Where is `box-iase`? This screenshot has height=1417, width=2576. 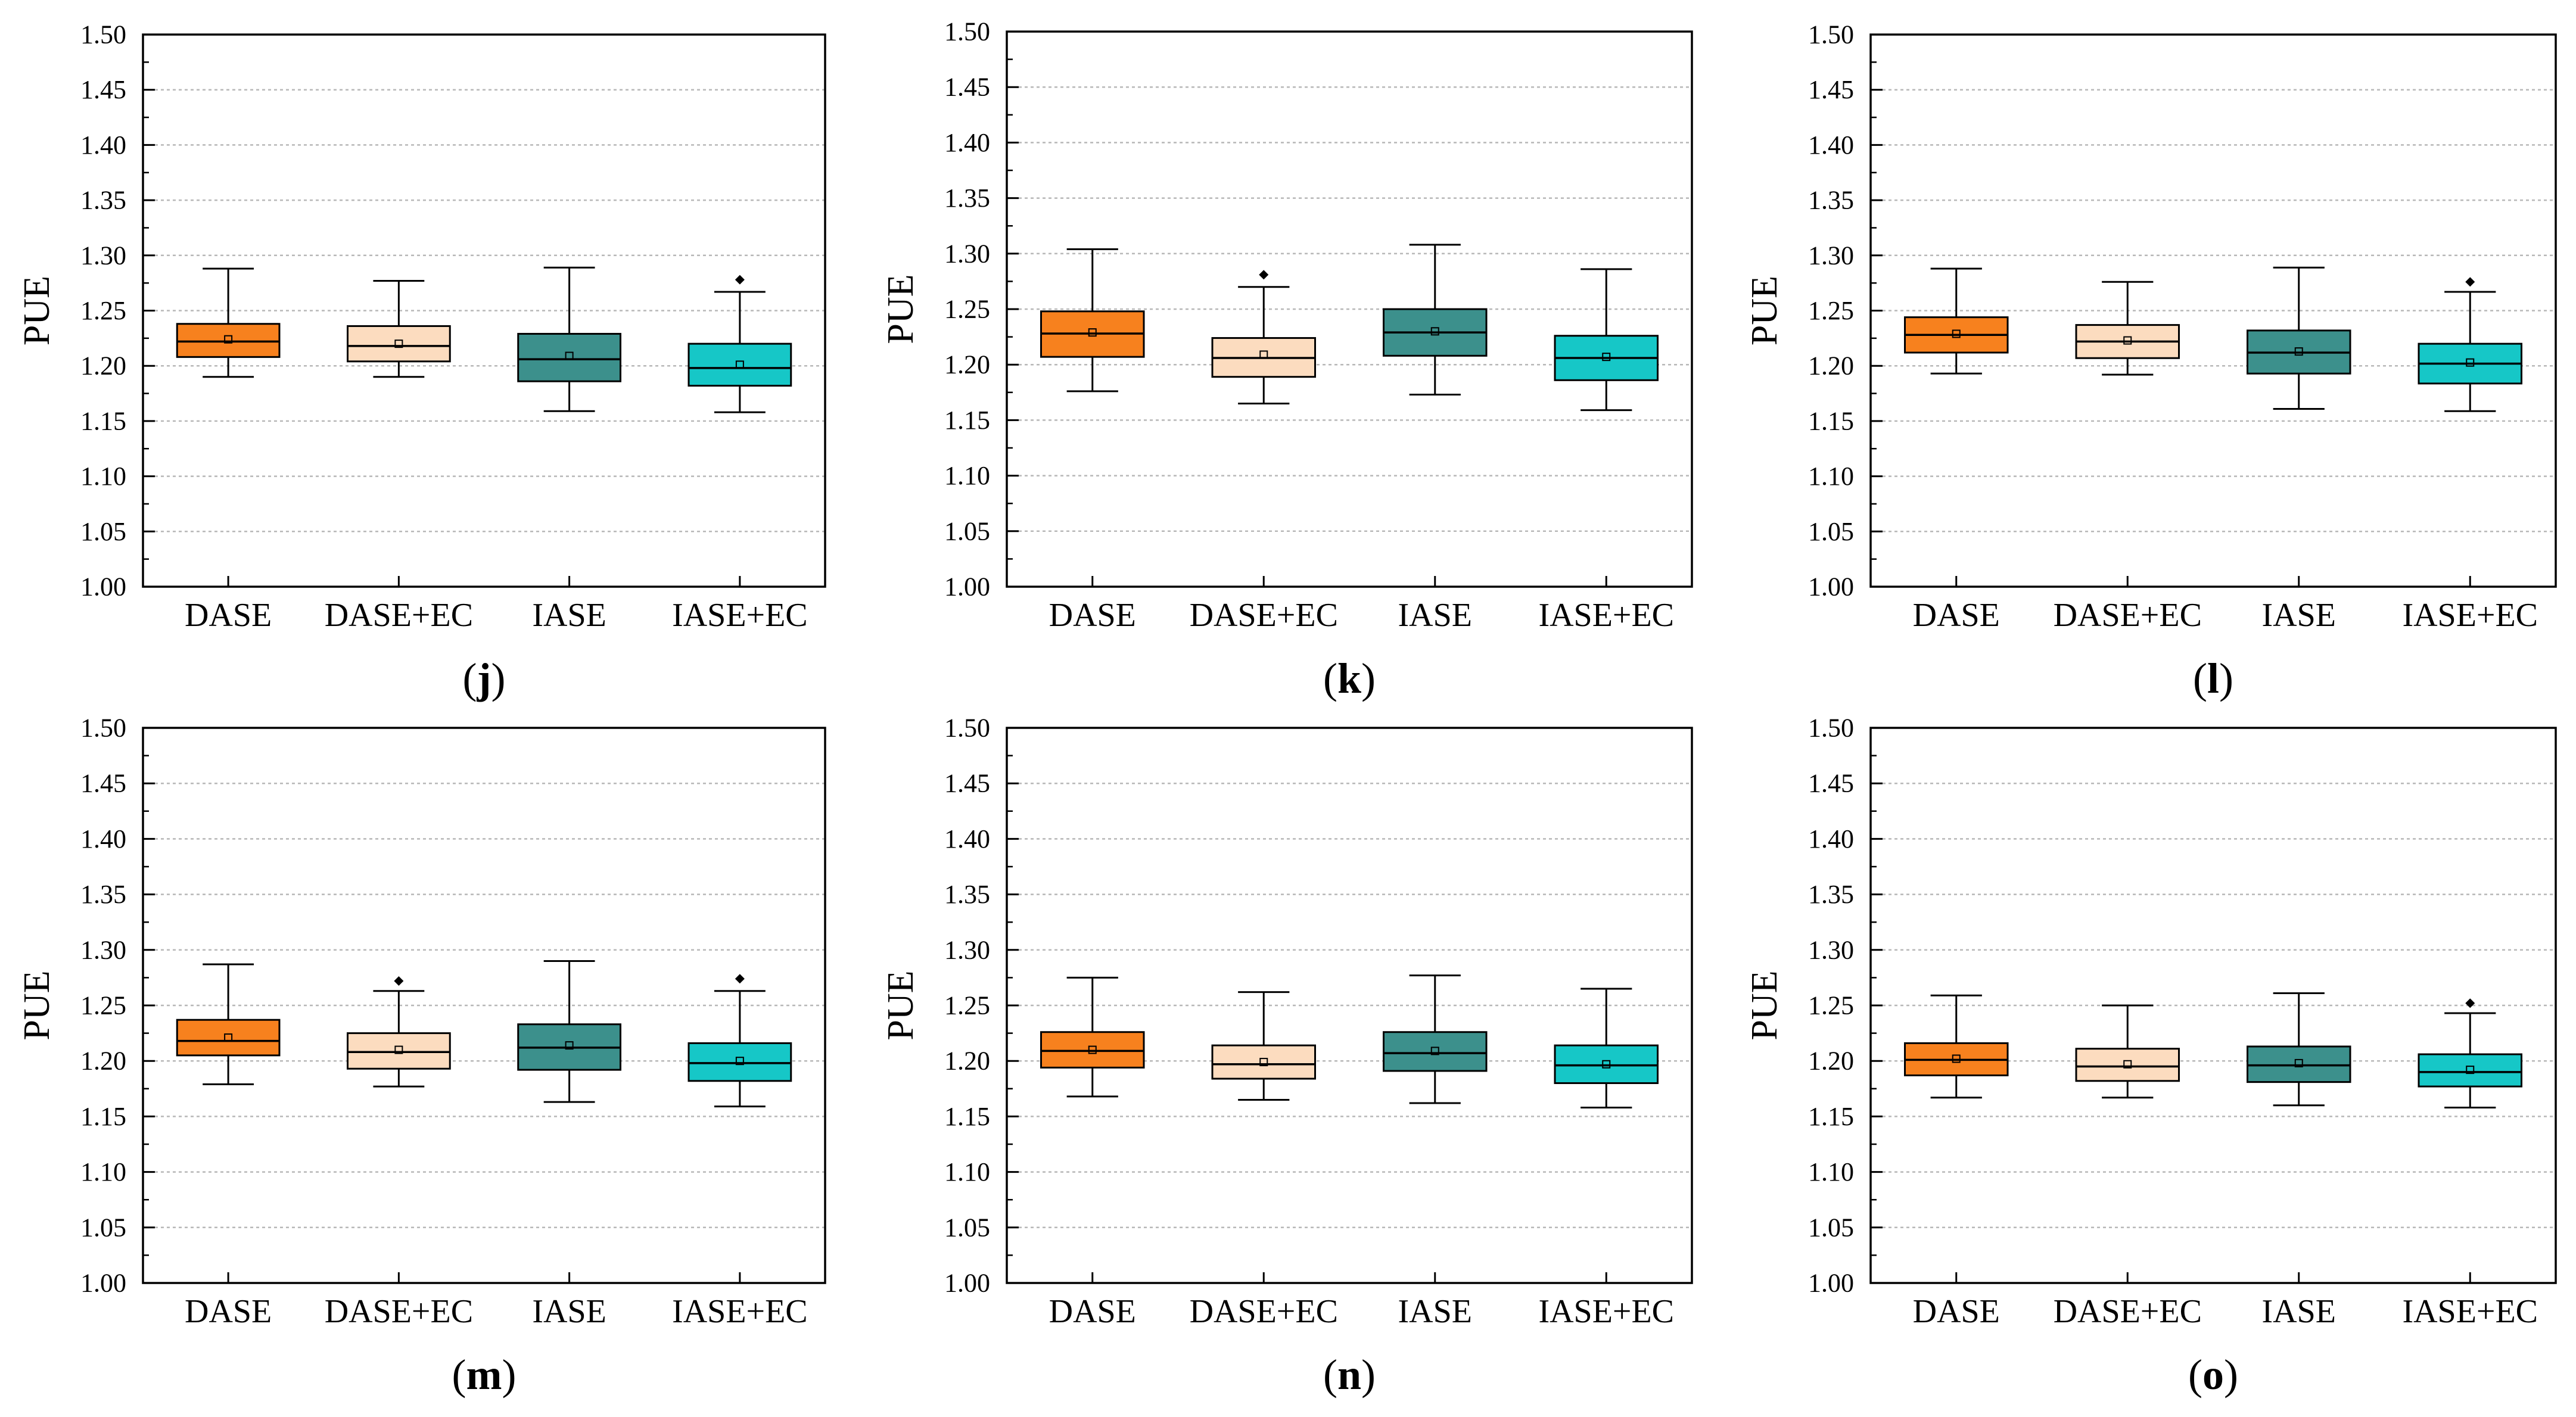
box-iase is located at coordinates (1435, 1051).